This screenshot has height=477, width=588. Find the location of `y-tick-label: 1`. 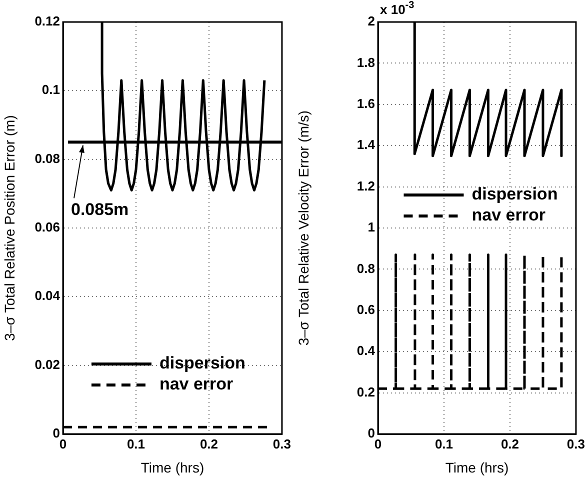

y-tick-label: 1 is located at coordinates (371, 227).